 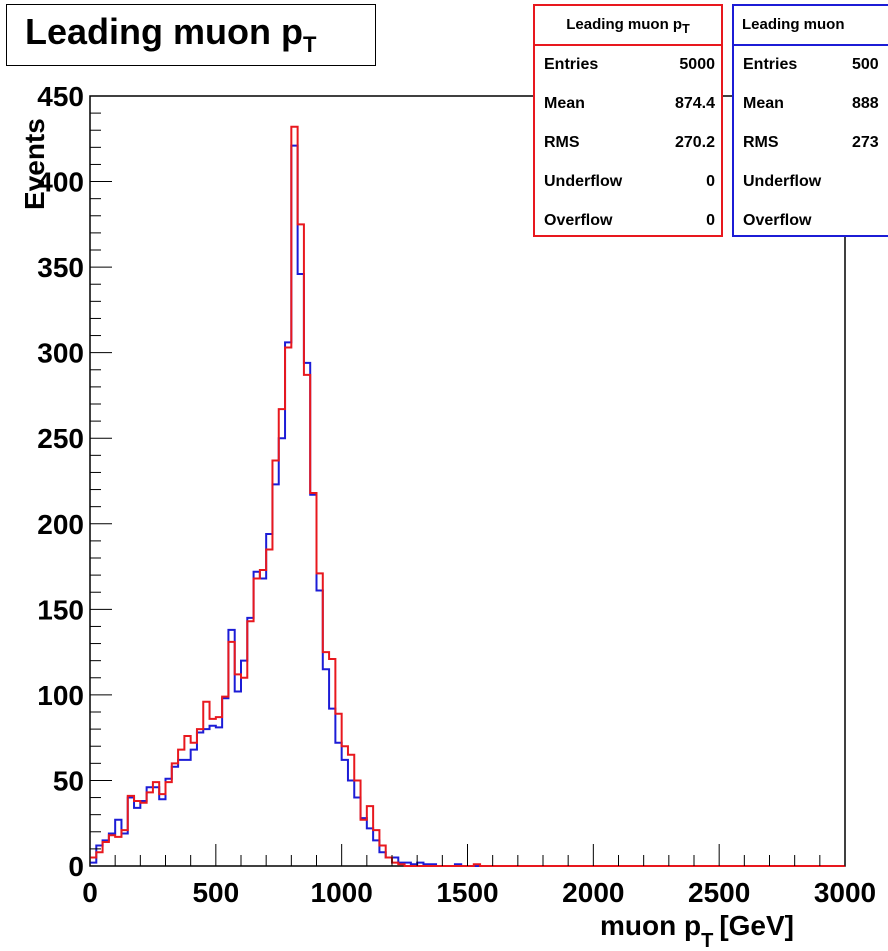 I want to click on x-tick-label: 0, so click(x=90, y=892).